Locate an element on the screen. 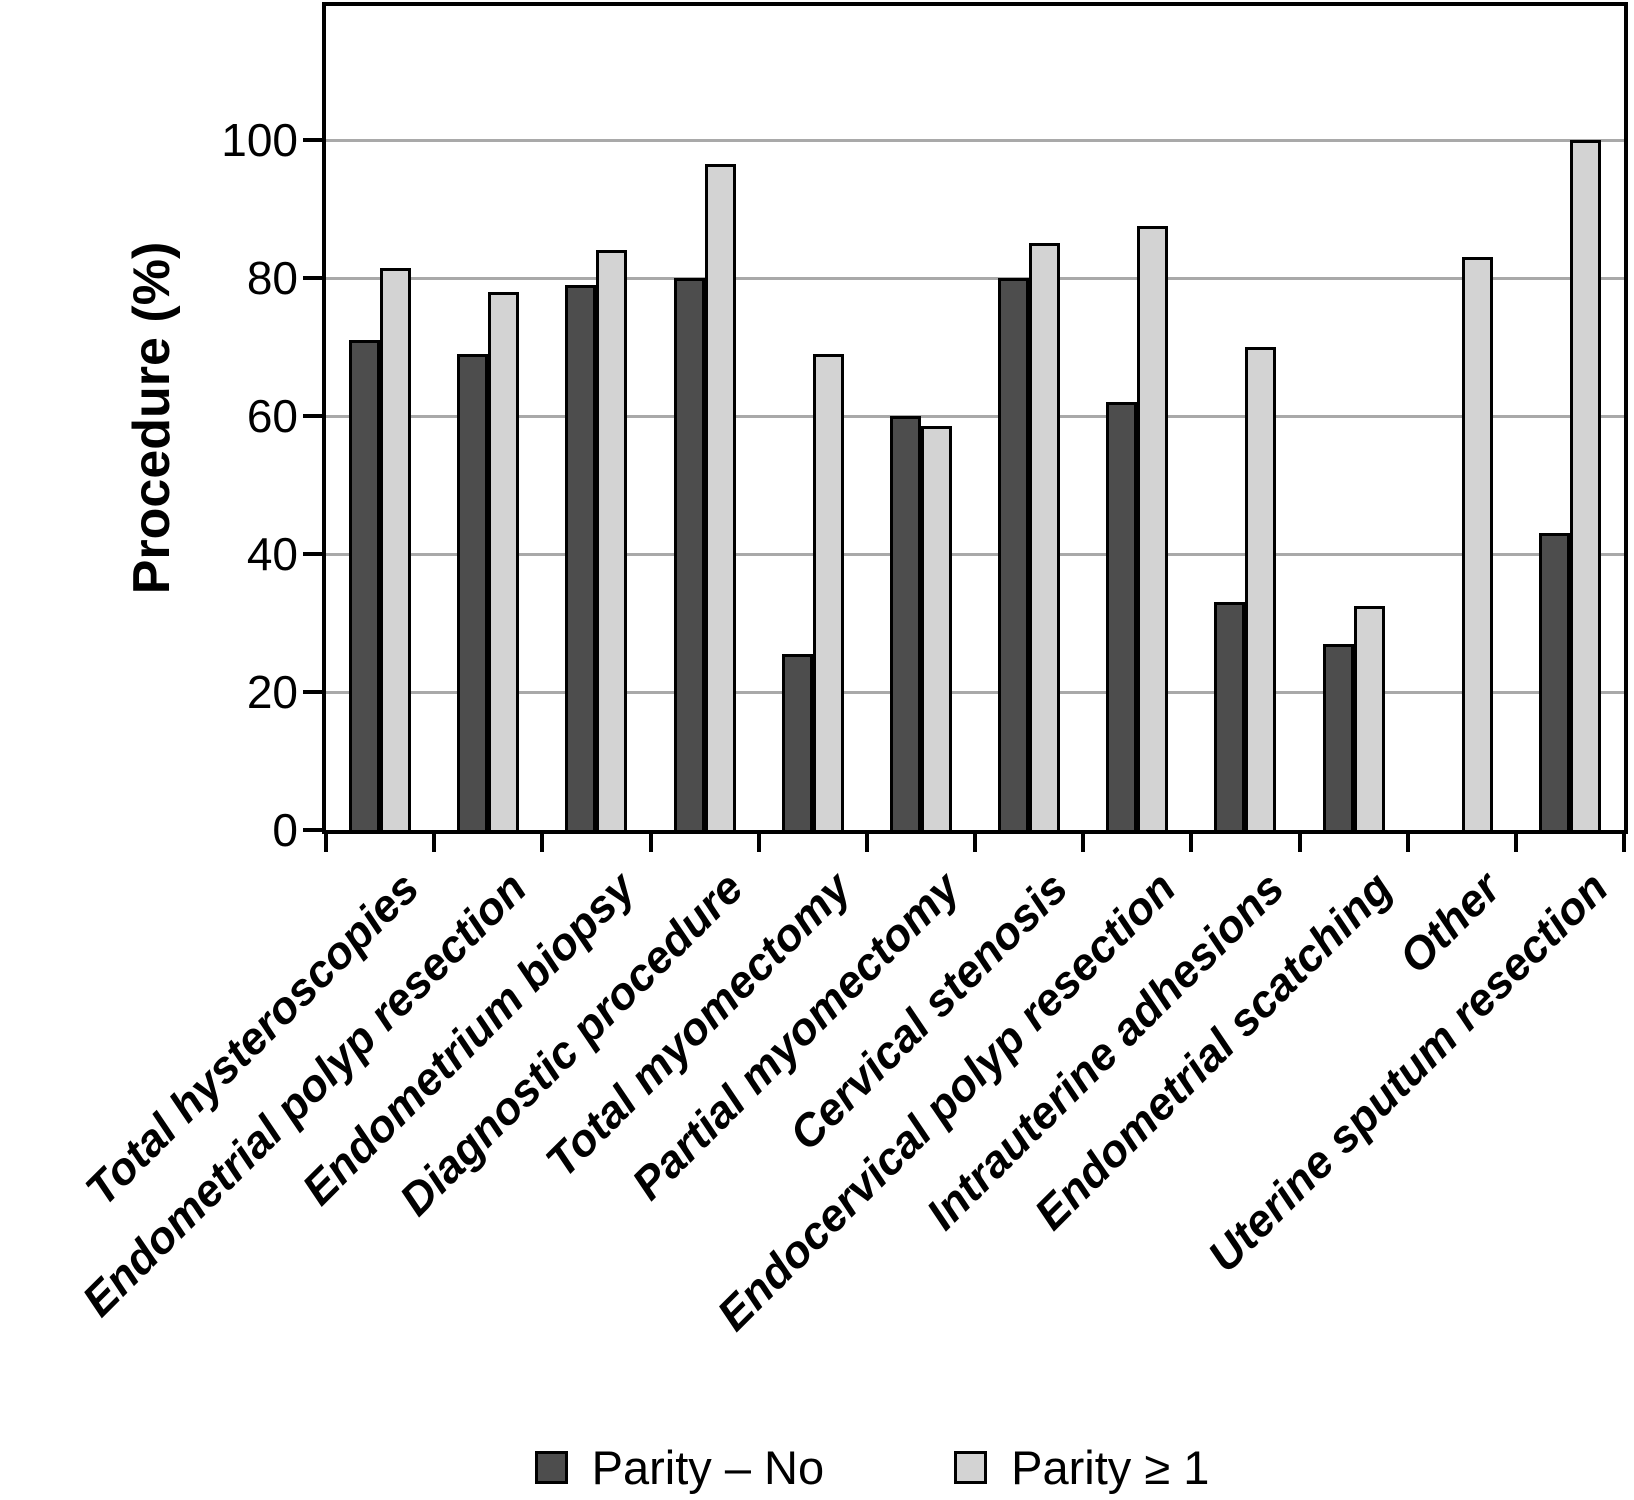  legend-item-1: Parity ≥ 1 is located at coordinates (1081, 1467).